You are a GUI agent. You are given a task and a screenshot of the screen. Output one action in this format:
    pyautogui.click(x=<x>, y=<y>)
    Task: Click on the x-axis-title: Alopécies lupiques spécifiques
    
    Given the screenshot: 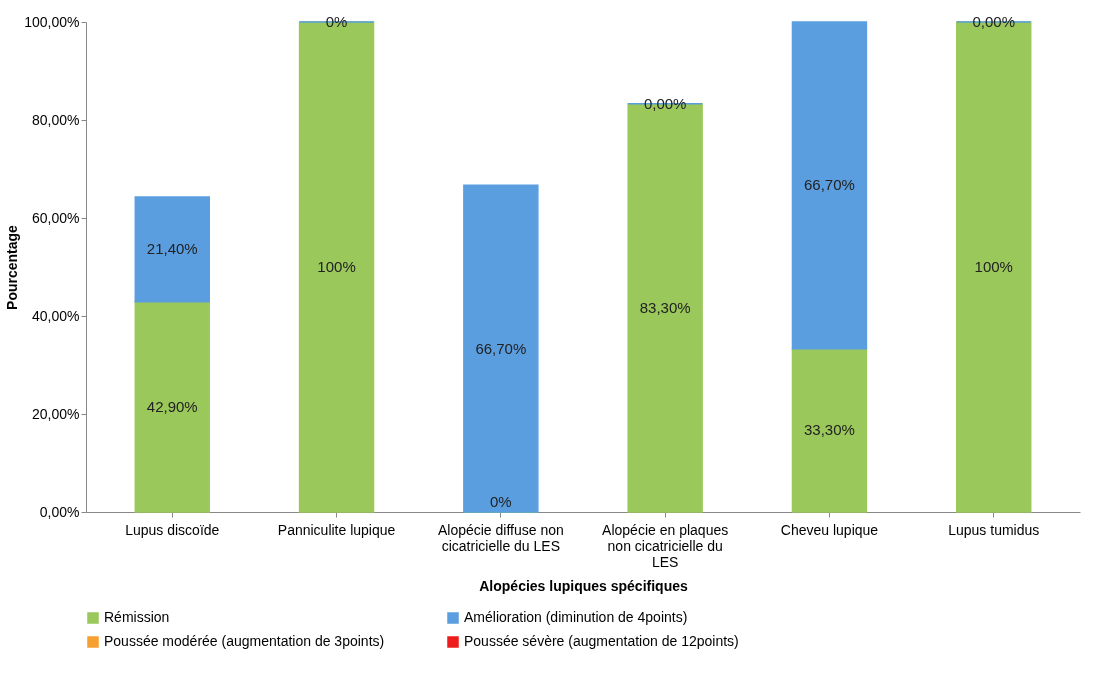 What is the action you would take?
    pyautogui.click(x=583, y=585)
    